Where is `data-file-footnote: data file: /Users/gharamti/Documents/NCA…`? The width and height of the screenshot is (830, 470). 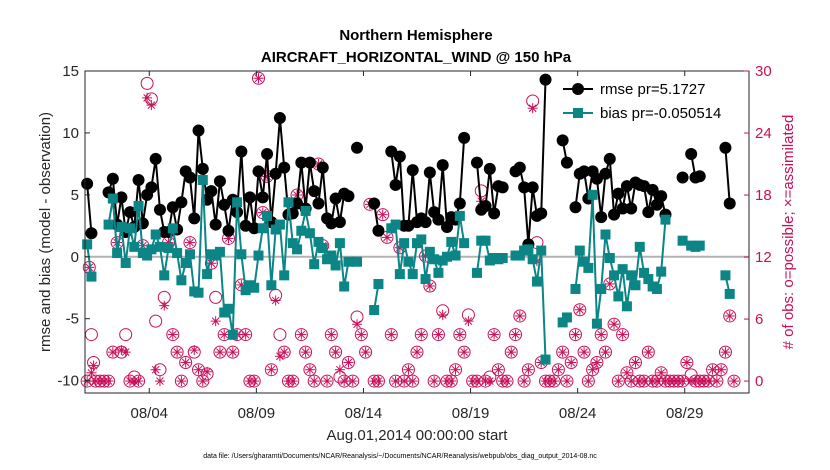
data-file-footnote: data file: /Users/gharamti/Documents/NCA… is located at coordinates (400, 456).